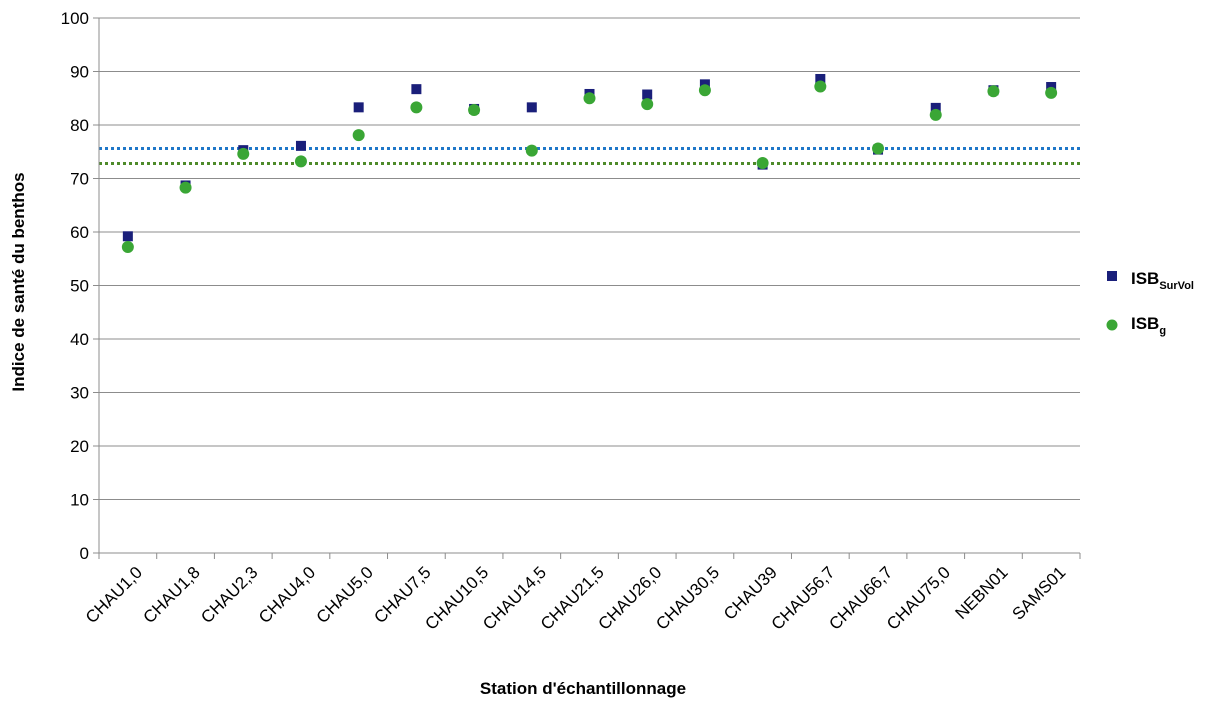 The height and width of the screenshot is (705, 1211). What do you see at coordinates (1112, 276) in the screenshot?
I see `legend-marker-square` at bounding box center [1112, 276].